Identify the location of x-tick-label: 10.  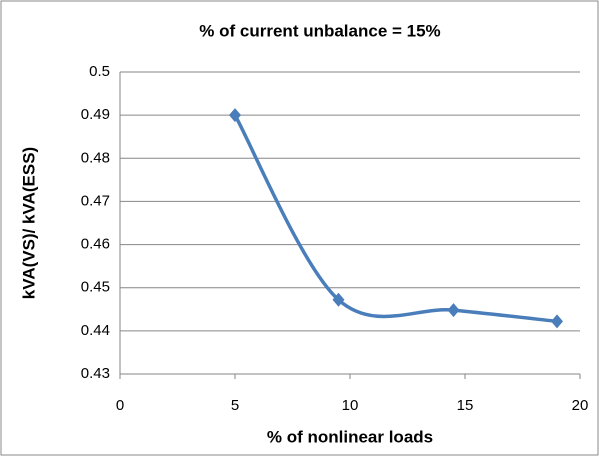
(350, 405).